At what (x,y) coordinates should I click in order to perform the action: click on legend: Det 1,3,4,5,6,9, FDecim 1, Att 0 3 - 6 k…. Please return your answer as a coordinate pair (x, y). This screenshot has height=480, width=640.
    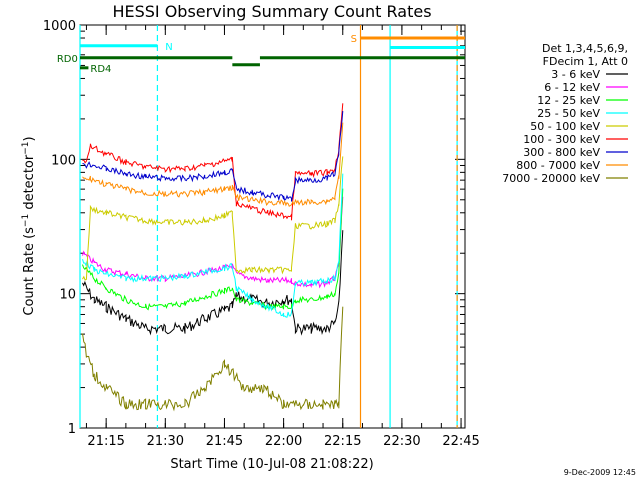
    Looking at the image, I should click on (565, 113).